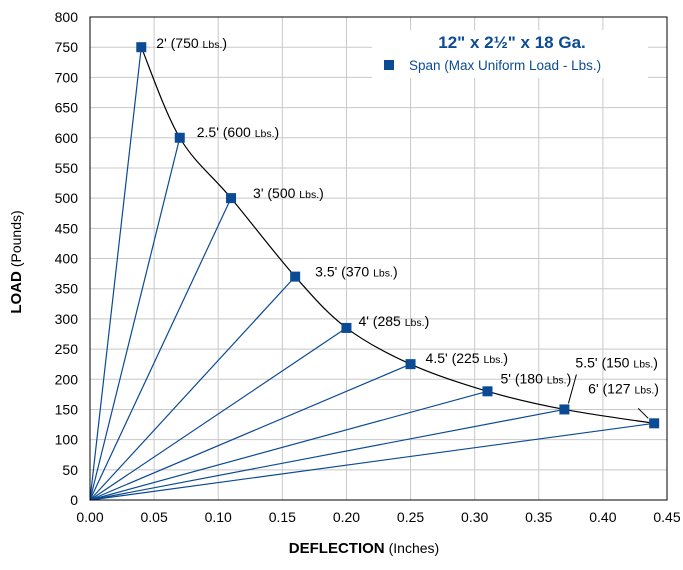 This screenshot has width=683, height=570. I want to click on y-axis-title-bold: LOAD, so click(16, 292).